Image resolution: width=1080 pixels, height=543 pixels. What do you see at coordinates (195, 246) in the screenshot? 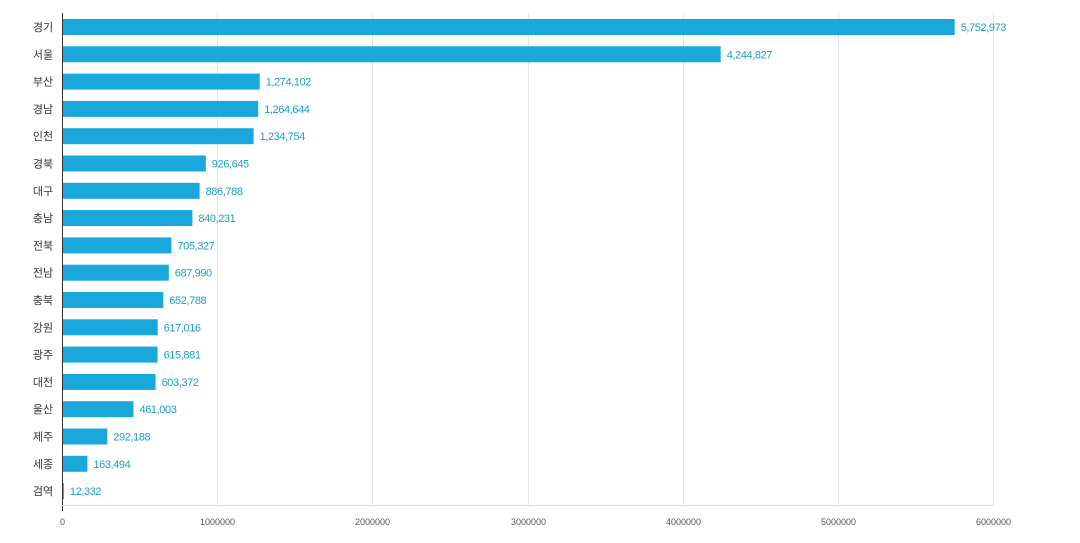
I see `data-label: 705,327` at bounding box center [195, 246].